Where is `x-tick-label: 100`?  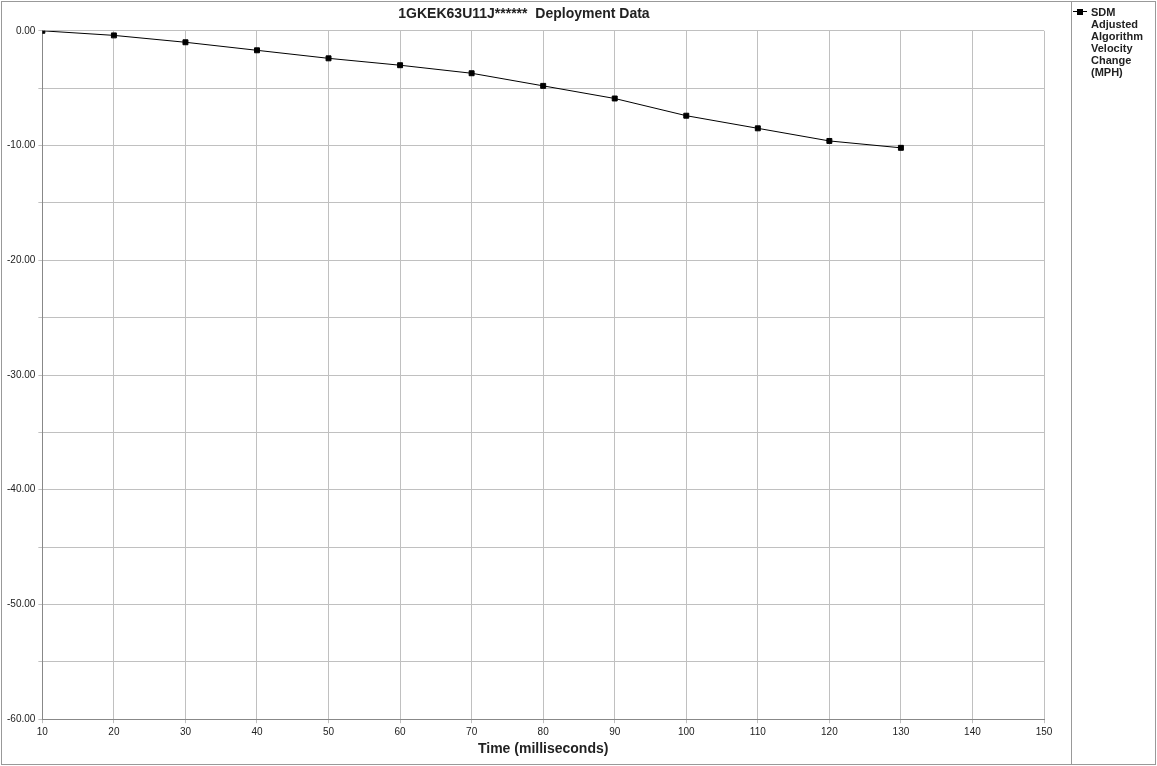
x-tick-label: 100 is located at coordinates (686, 731).